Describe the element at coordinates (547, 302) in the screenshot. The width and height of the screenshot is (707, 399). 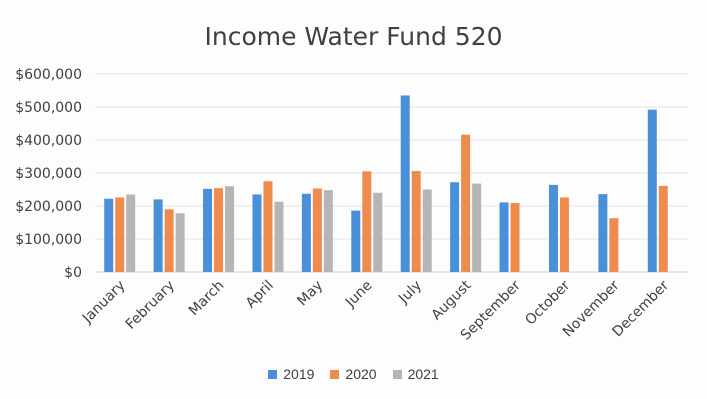
I see `x-tick-label: October` at that location.